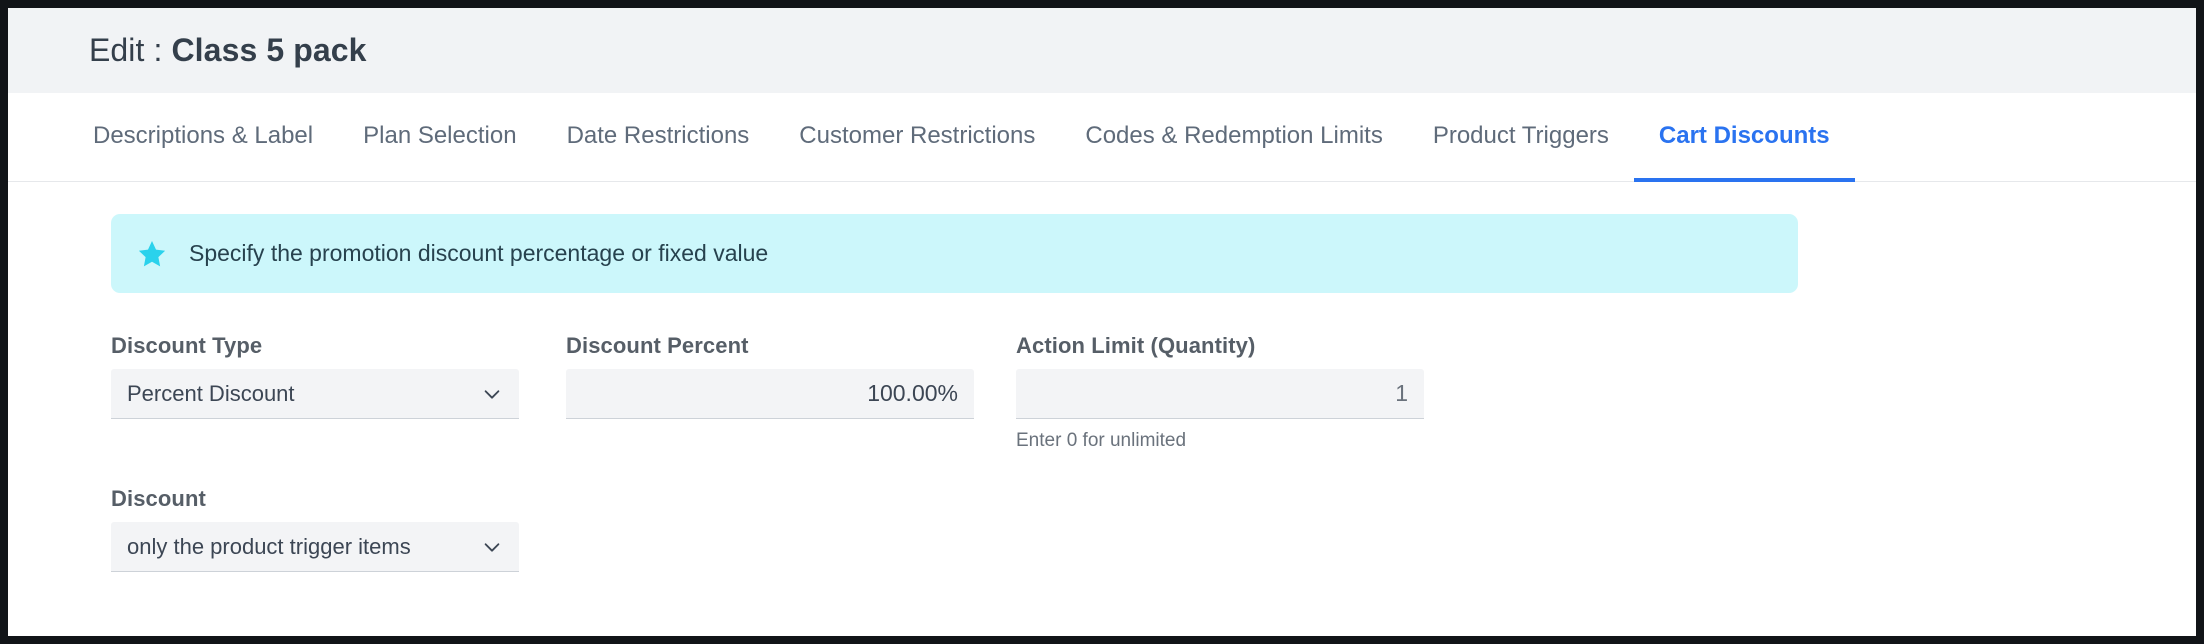  I want to click on action-limit-helper-text: Enter 0 for unlimited, so click(1101, 440).